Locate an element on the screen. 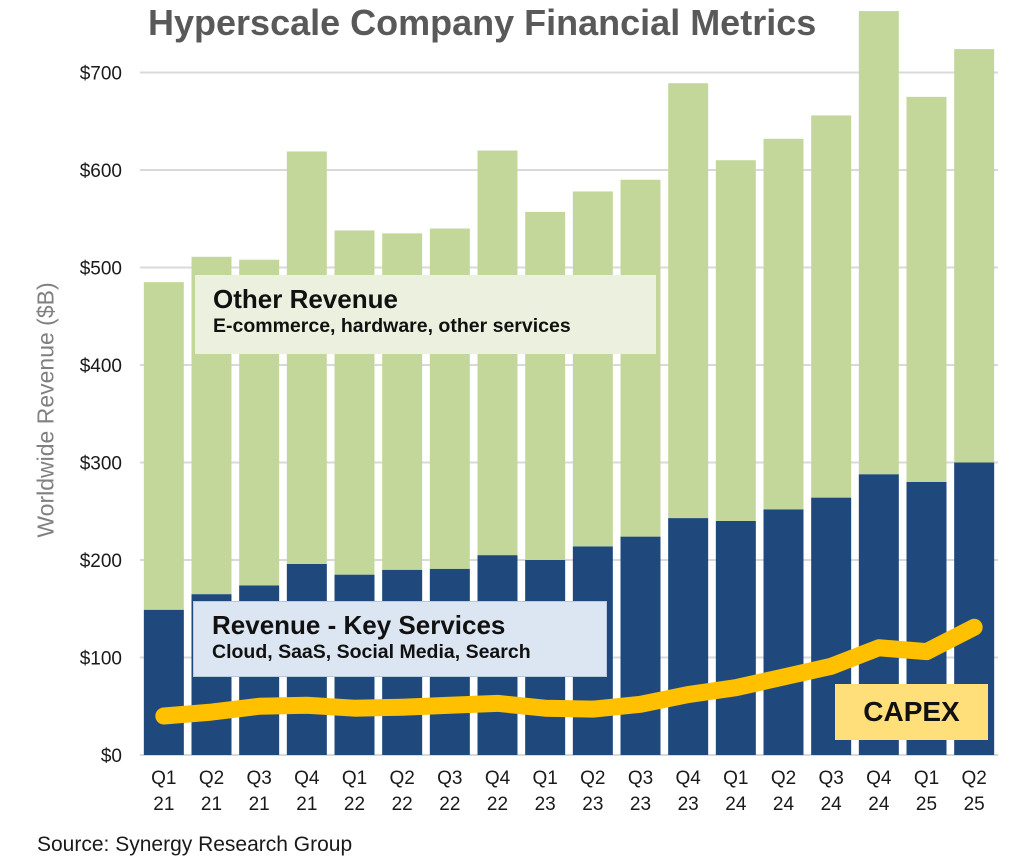 Image resolution: width=1024 pixels, height=867 pixels. other-revenue-subtitle: E-commerce, hardware, other services is located at coordinates (392, 326).